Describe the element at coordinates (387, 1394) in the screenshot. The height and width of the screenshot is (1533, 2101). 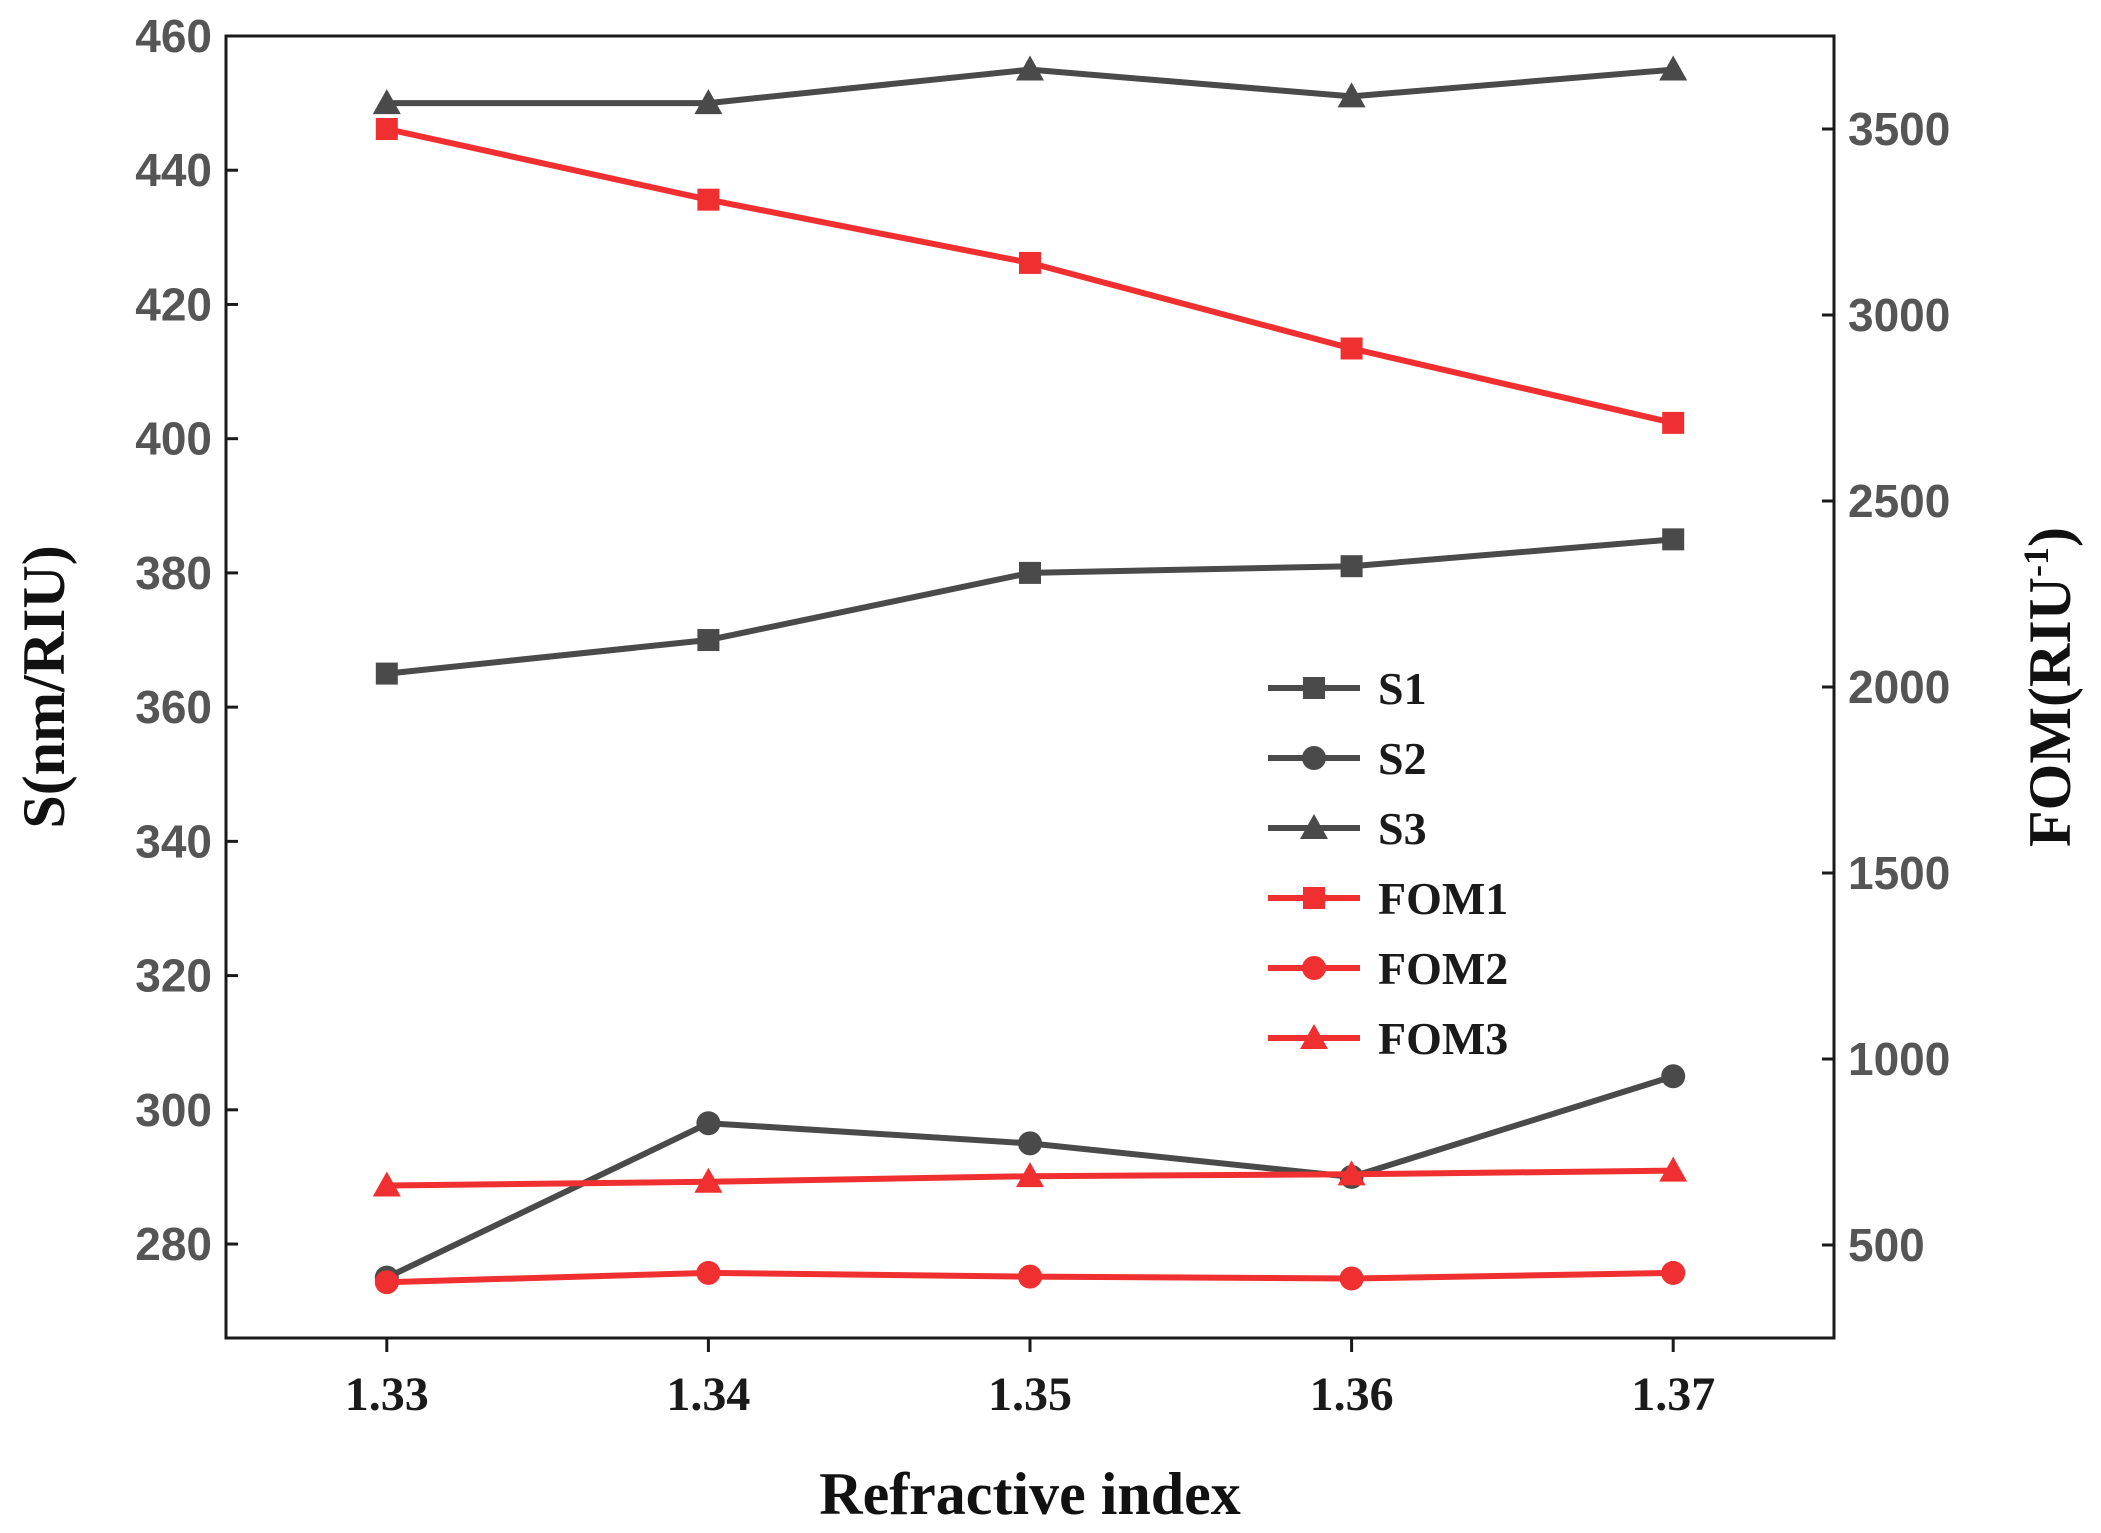
I see `x-tick-label: 1.33` at that location.